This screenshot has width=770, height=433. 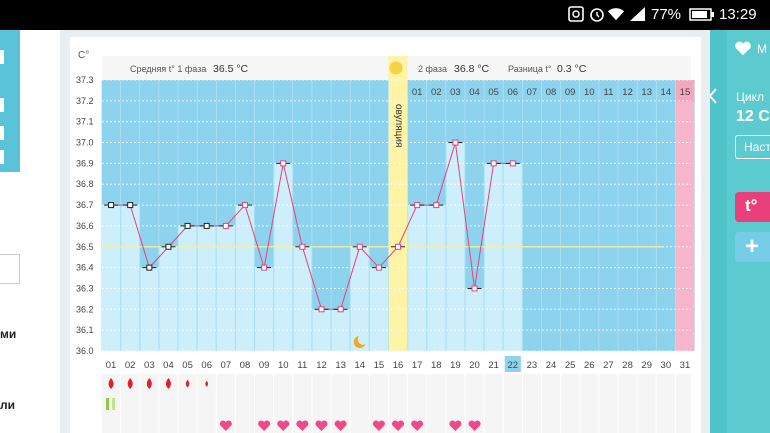 I want to click on x-day-label: 08, so click(x=245, y=365).